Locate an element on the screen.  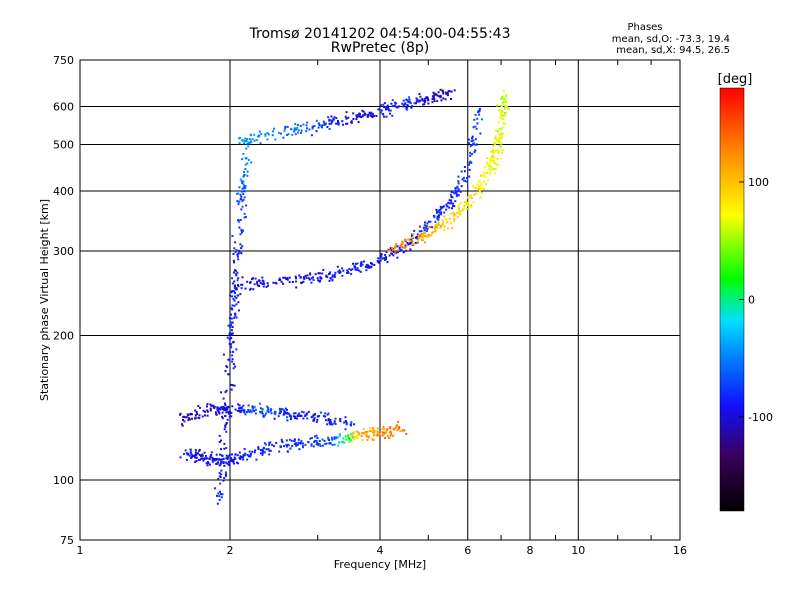
colorbar-tick-label: 0 is located at coordinates (751, 300).